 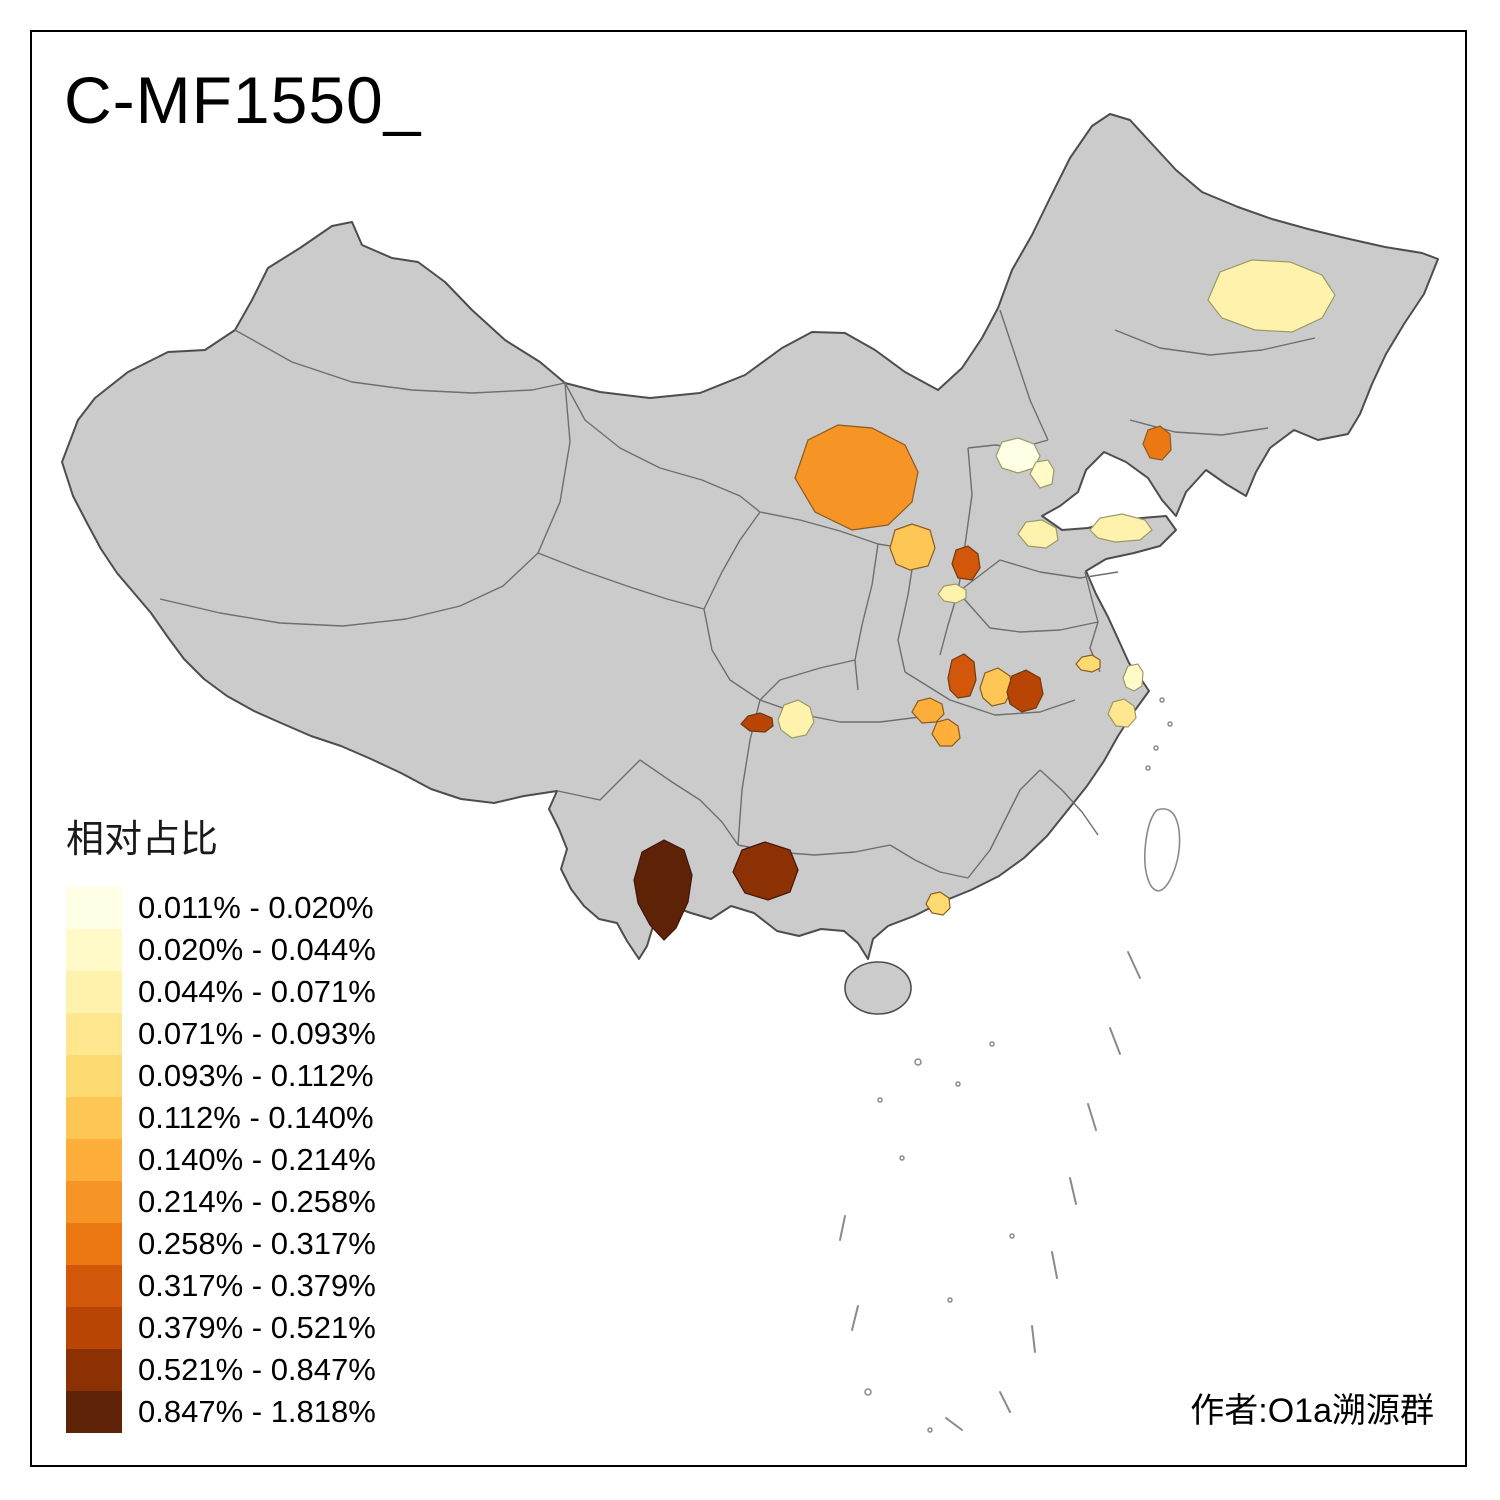 What do you see at coordinates (257, 1159) in the screenshot?
I see `legend-label: 0.140% - 0.214%` at bounding box center [257, 1159].